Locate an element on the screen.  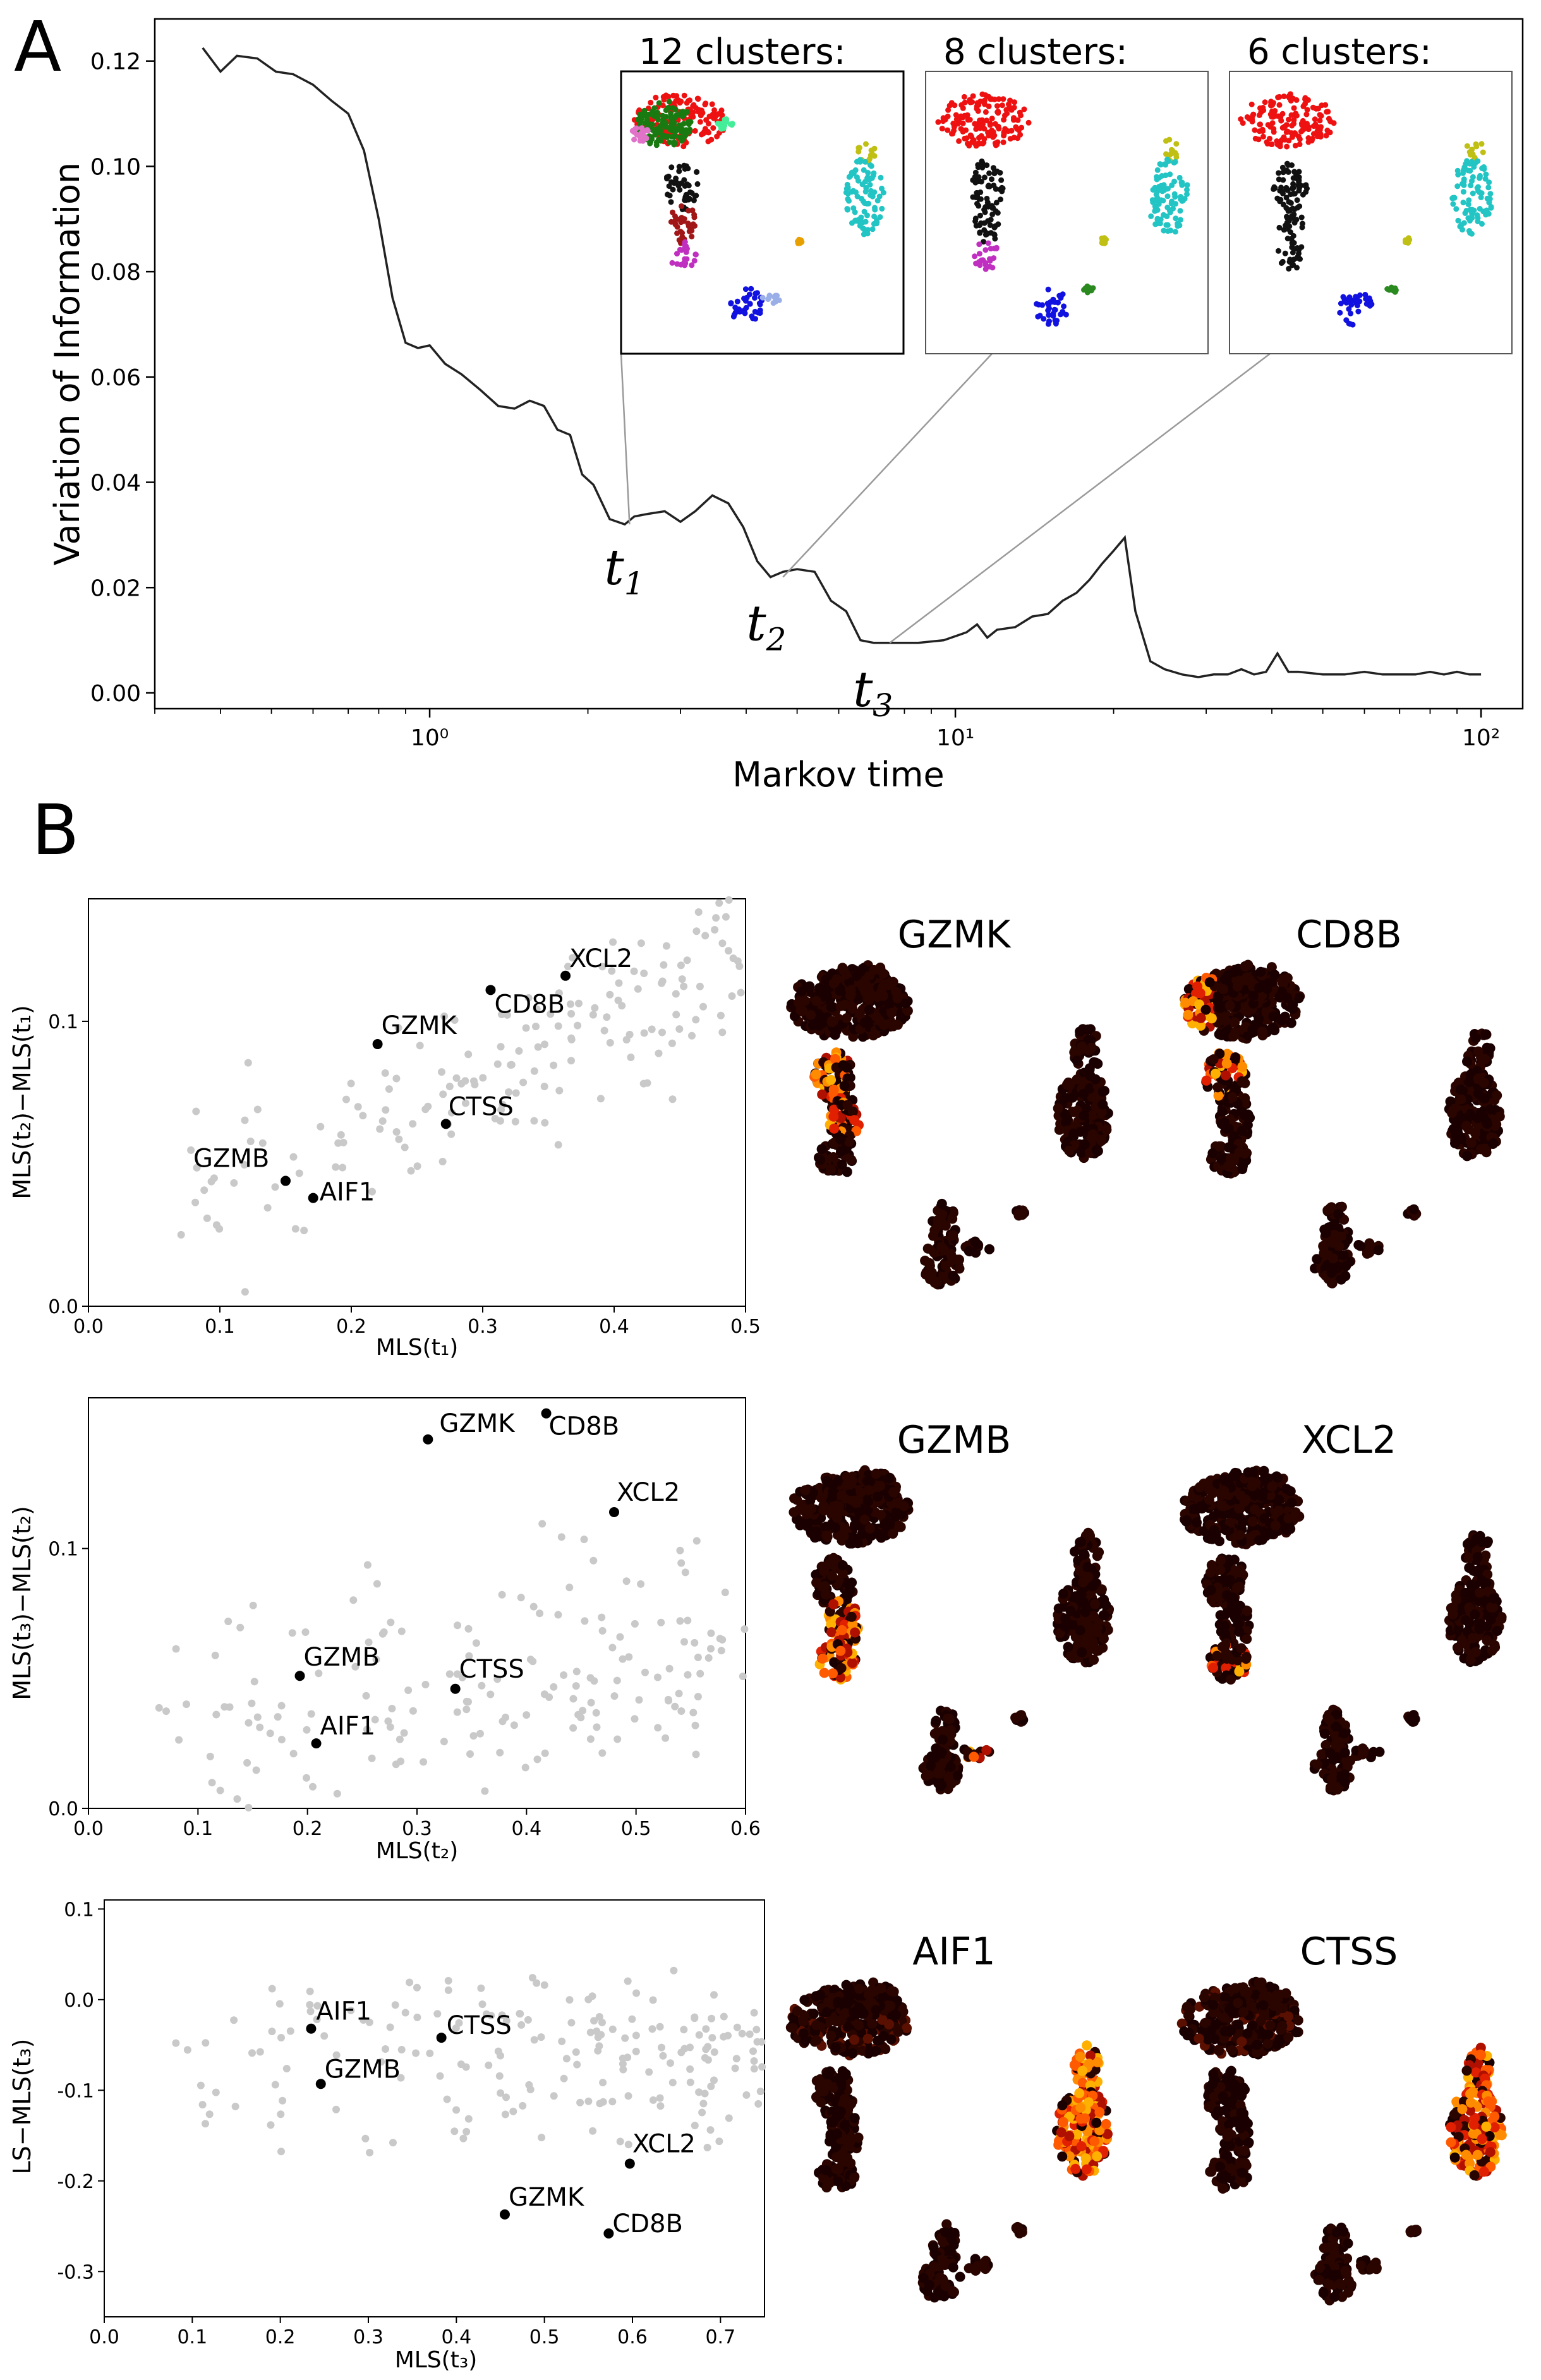
s1-label-gzmb: GZMB is located at coordinates (231, 1159).